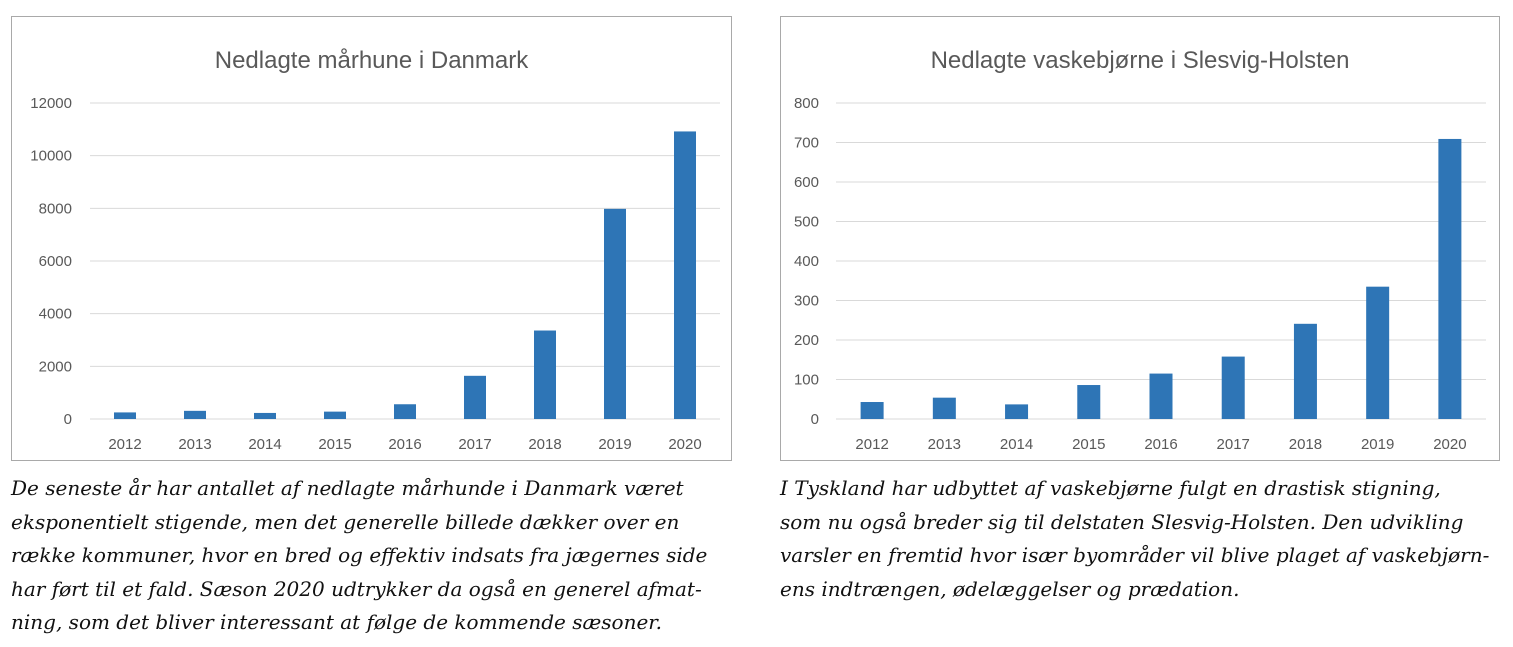 This screenshot has height=647, width=1513. What do you see at coordinates (806, 143) in the screenshot?
I see `y-tick-label: 700` at bounding box center [806, 143].